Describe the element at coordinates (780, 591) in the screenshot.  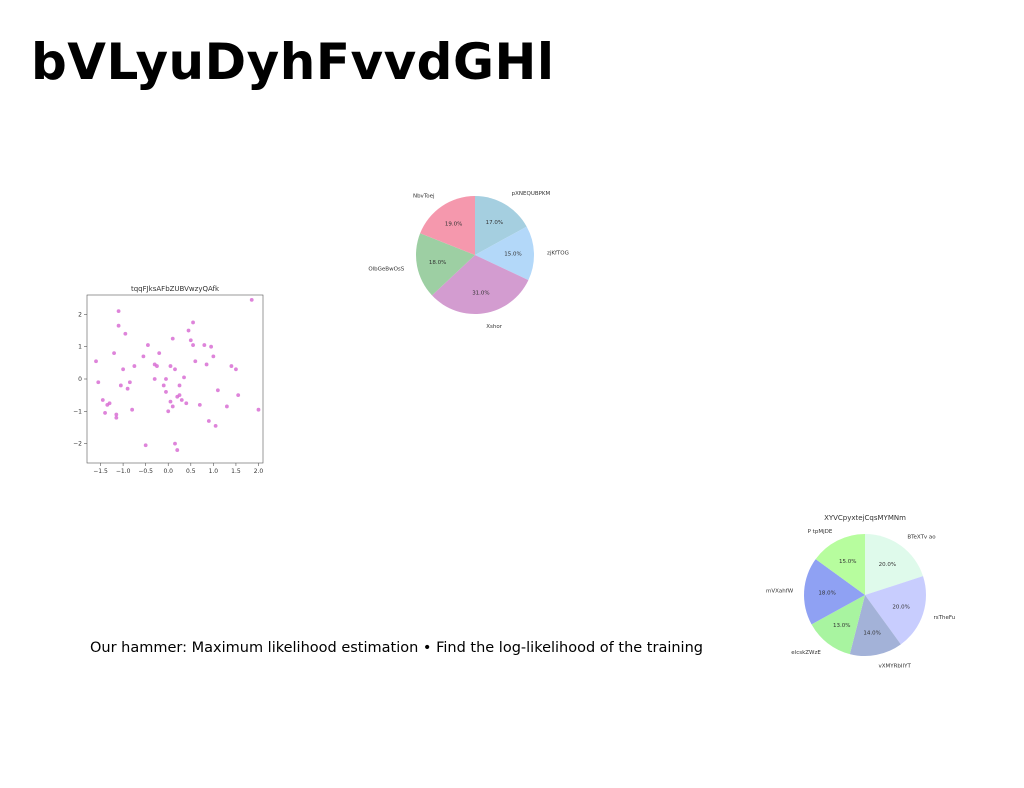
I see `slice-label: mVXahfW` at that location.